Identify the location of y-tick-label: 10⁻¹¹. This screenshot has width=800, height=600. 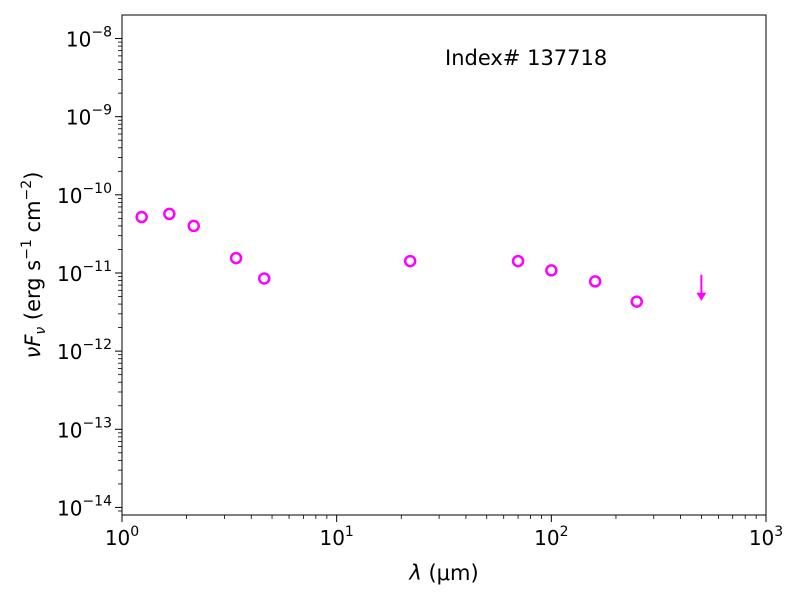
(84, 272).